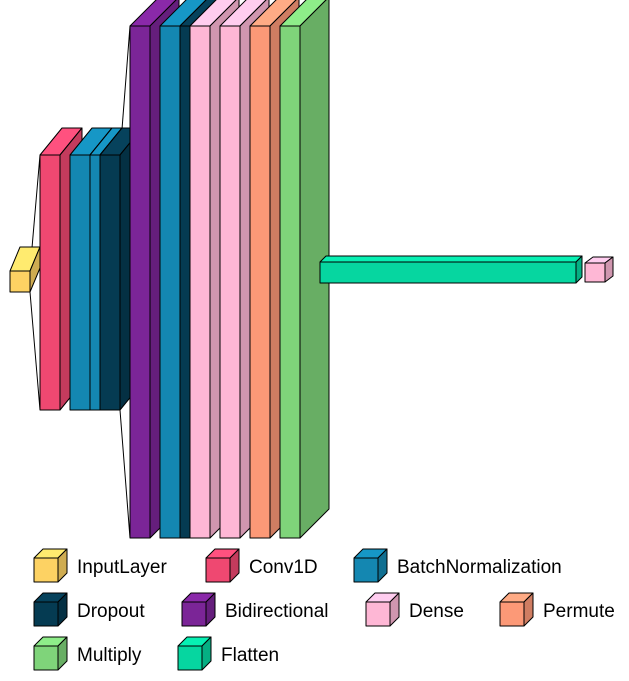 The image size is (629, 681). I want to click on legend-swatch-multiply, so click(50, 653).